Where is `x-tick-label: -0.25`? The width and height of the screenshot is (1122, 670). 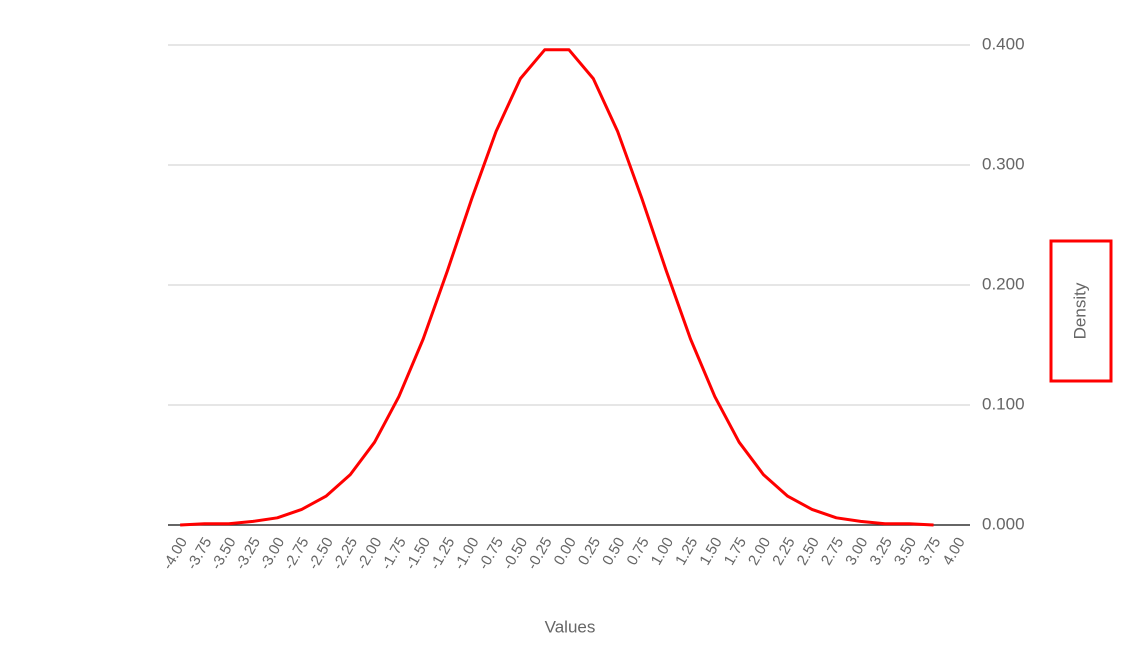 x-tick-label: -0.25 is located at coordinates (540, 553).